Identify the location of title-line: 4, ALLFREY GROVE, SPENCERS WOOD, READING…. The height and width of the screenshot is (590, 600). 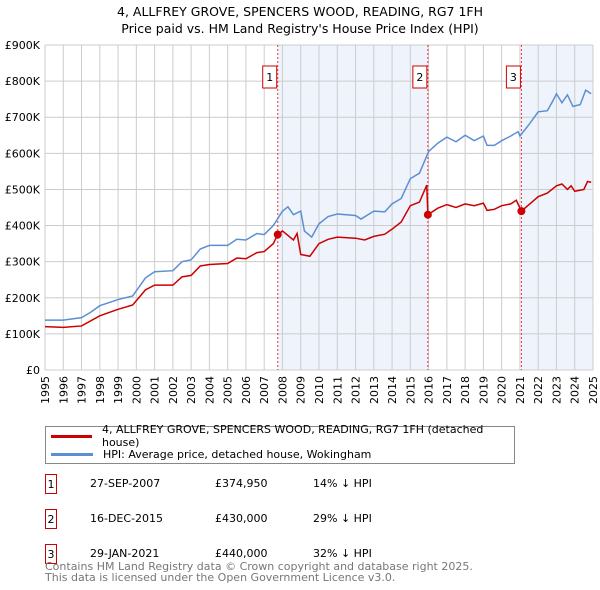
(300, 11).